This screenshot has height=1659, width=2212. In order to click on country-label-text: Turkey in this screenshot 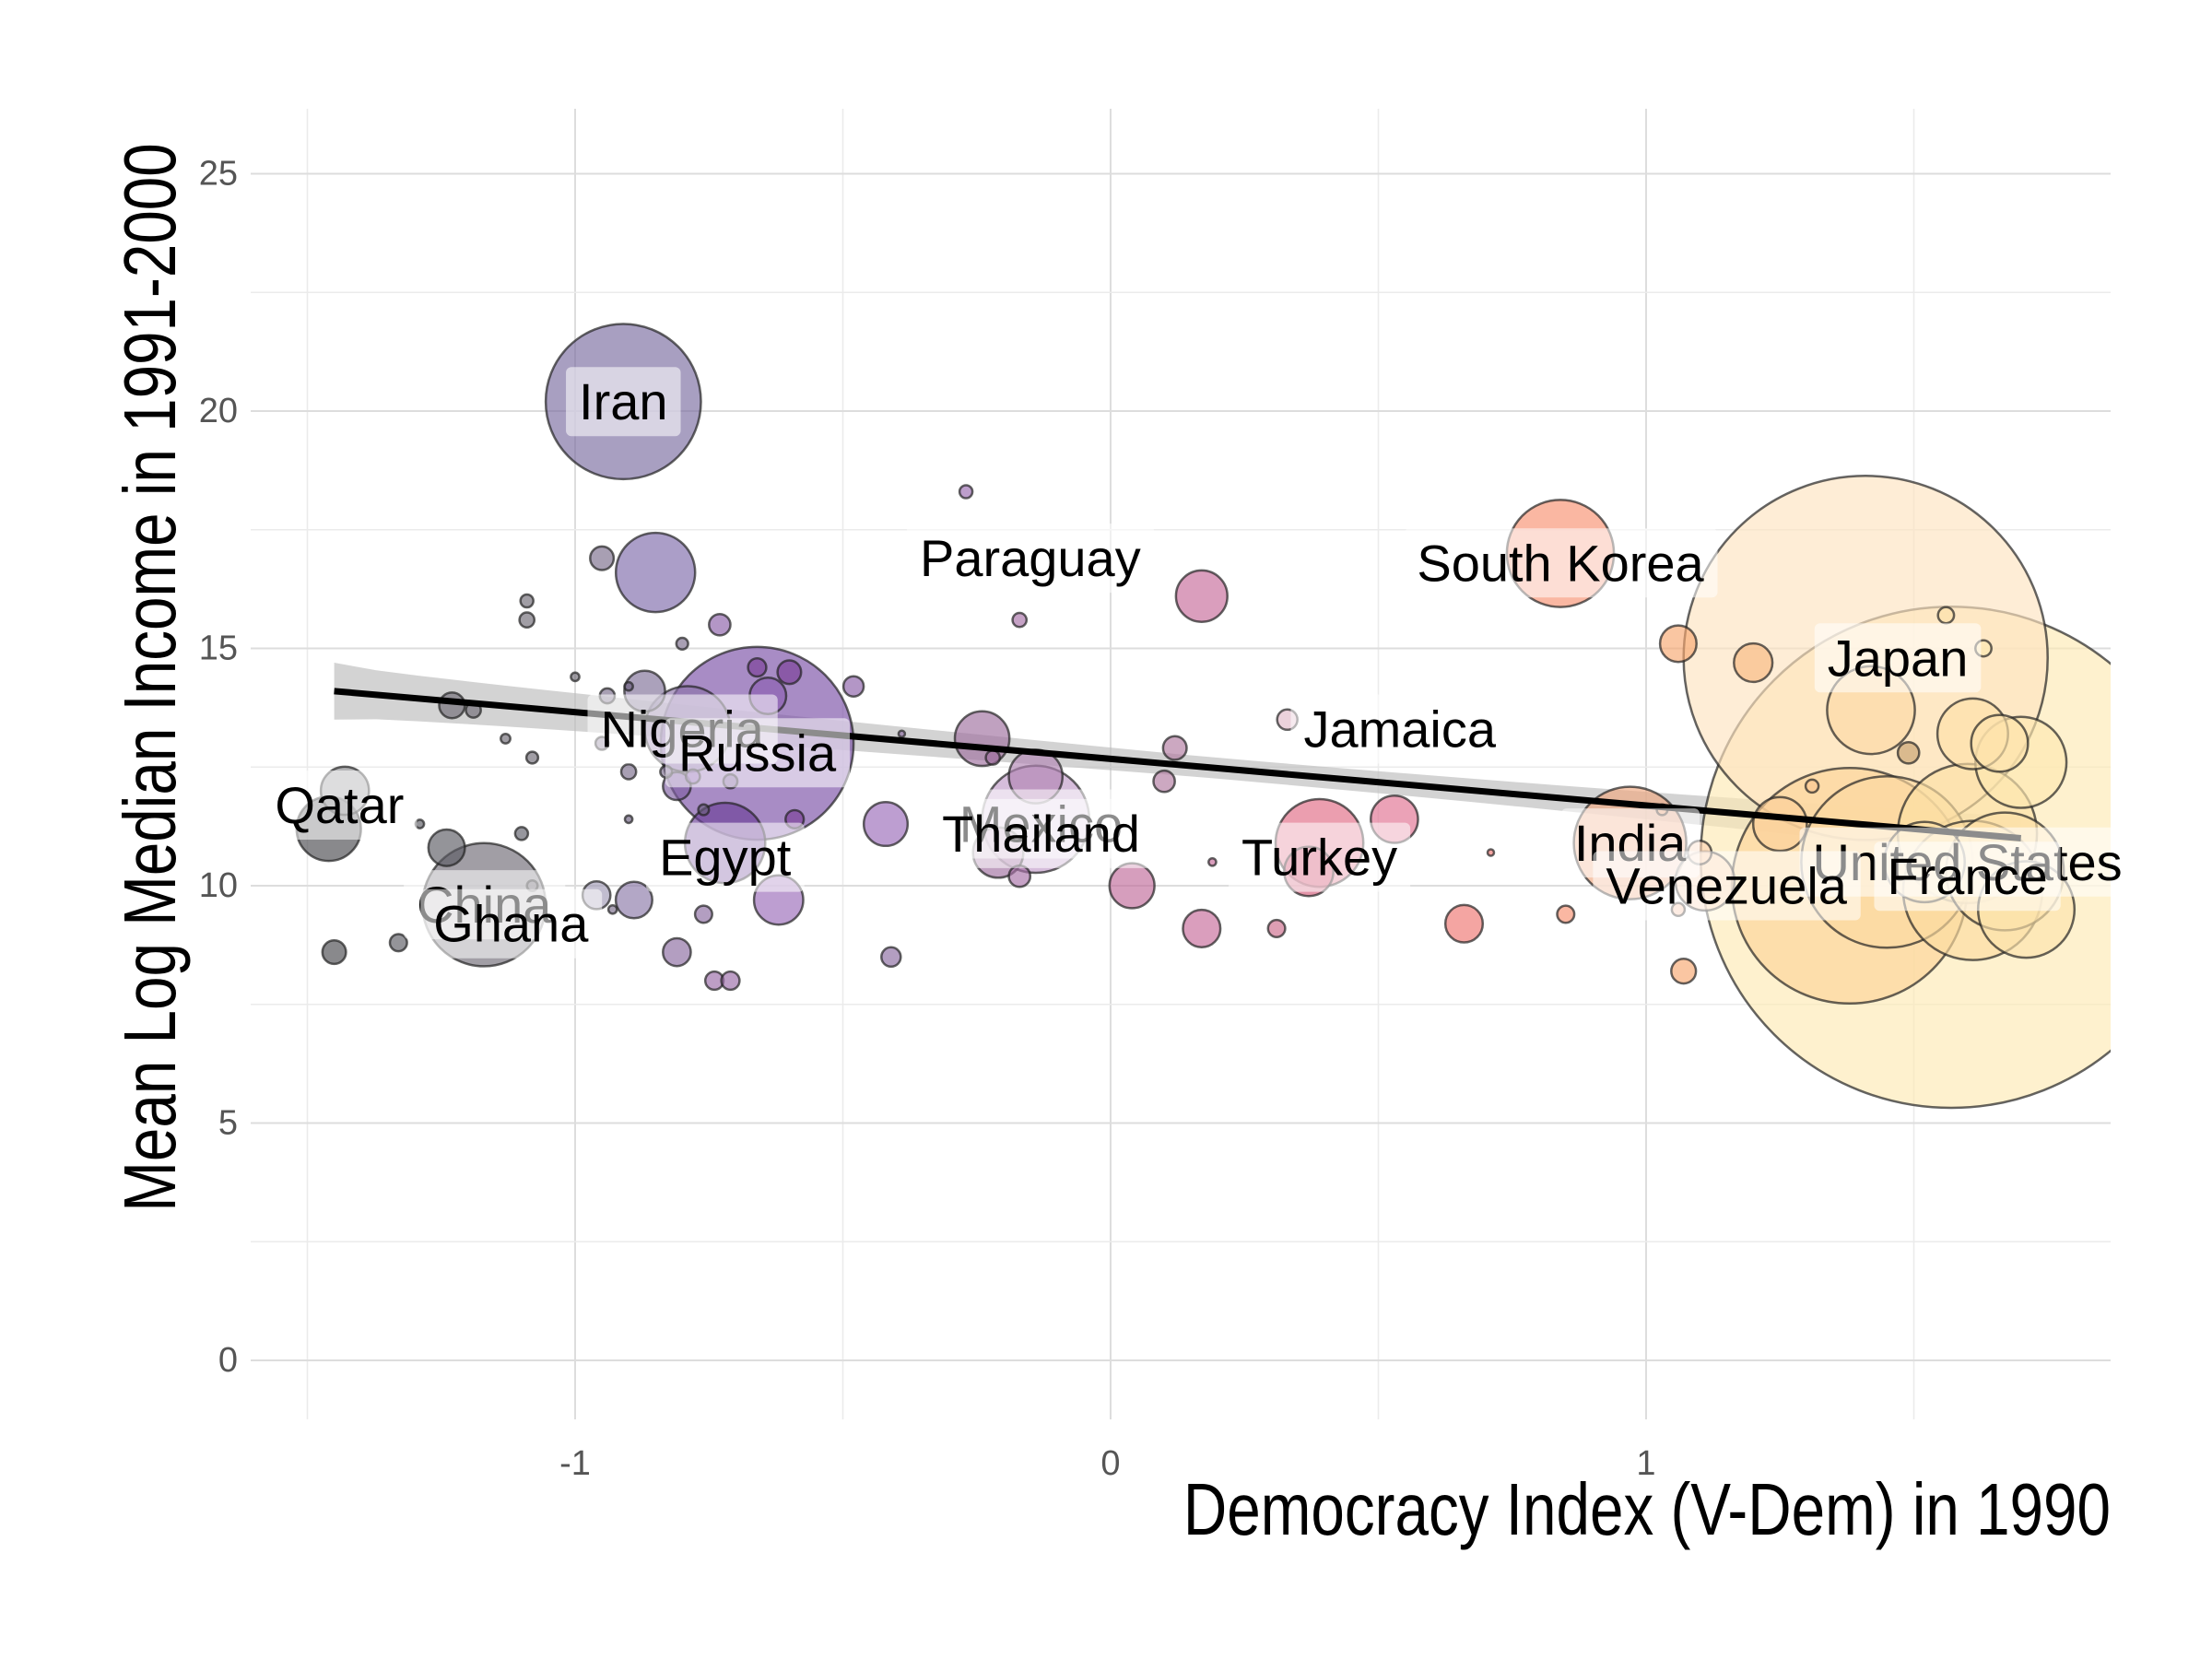, I will do `click(1319, 858)`.